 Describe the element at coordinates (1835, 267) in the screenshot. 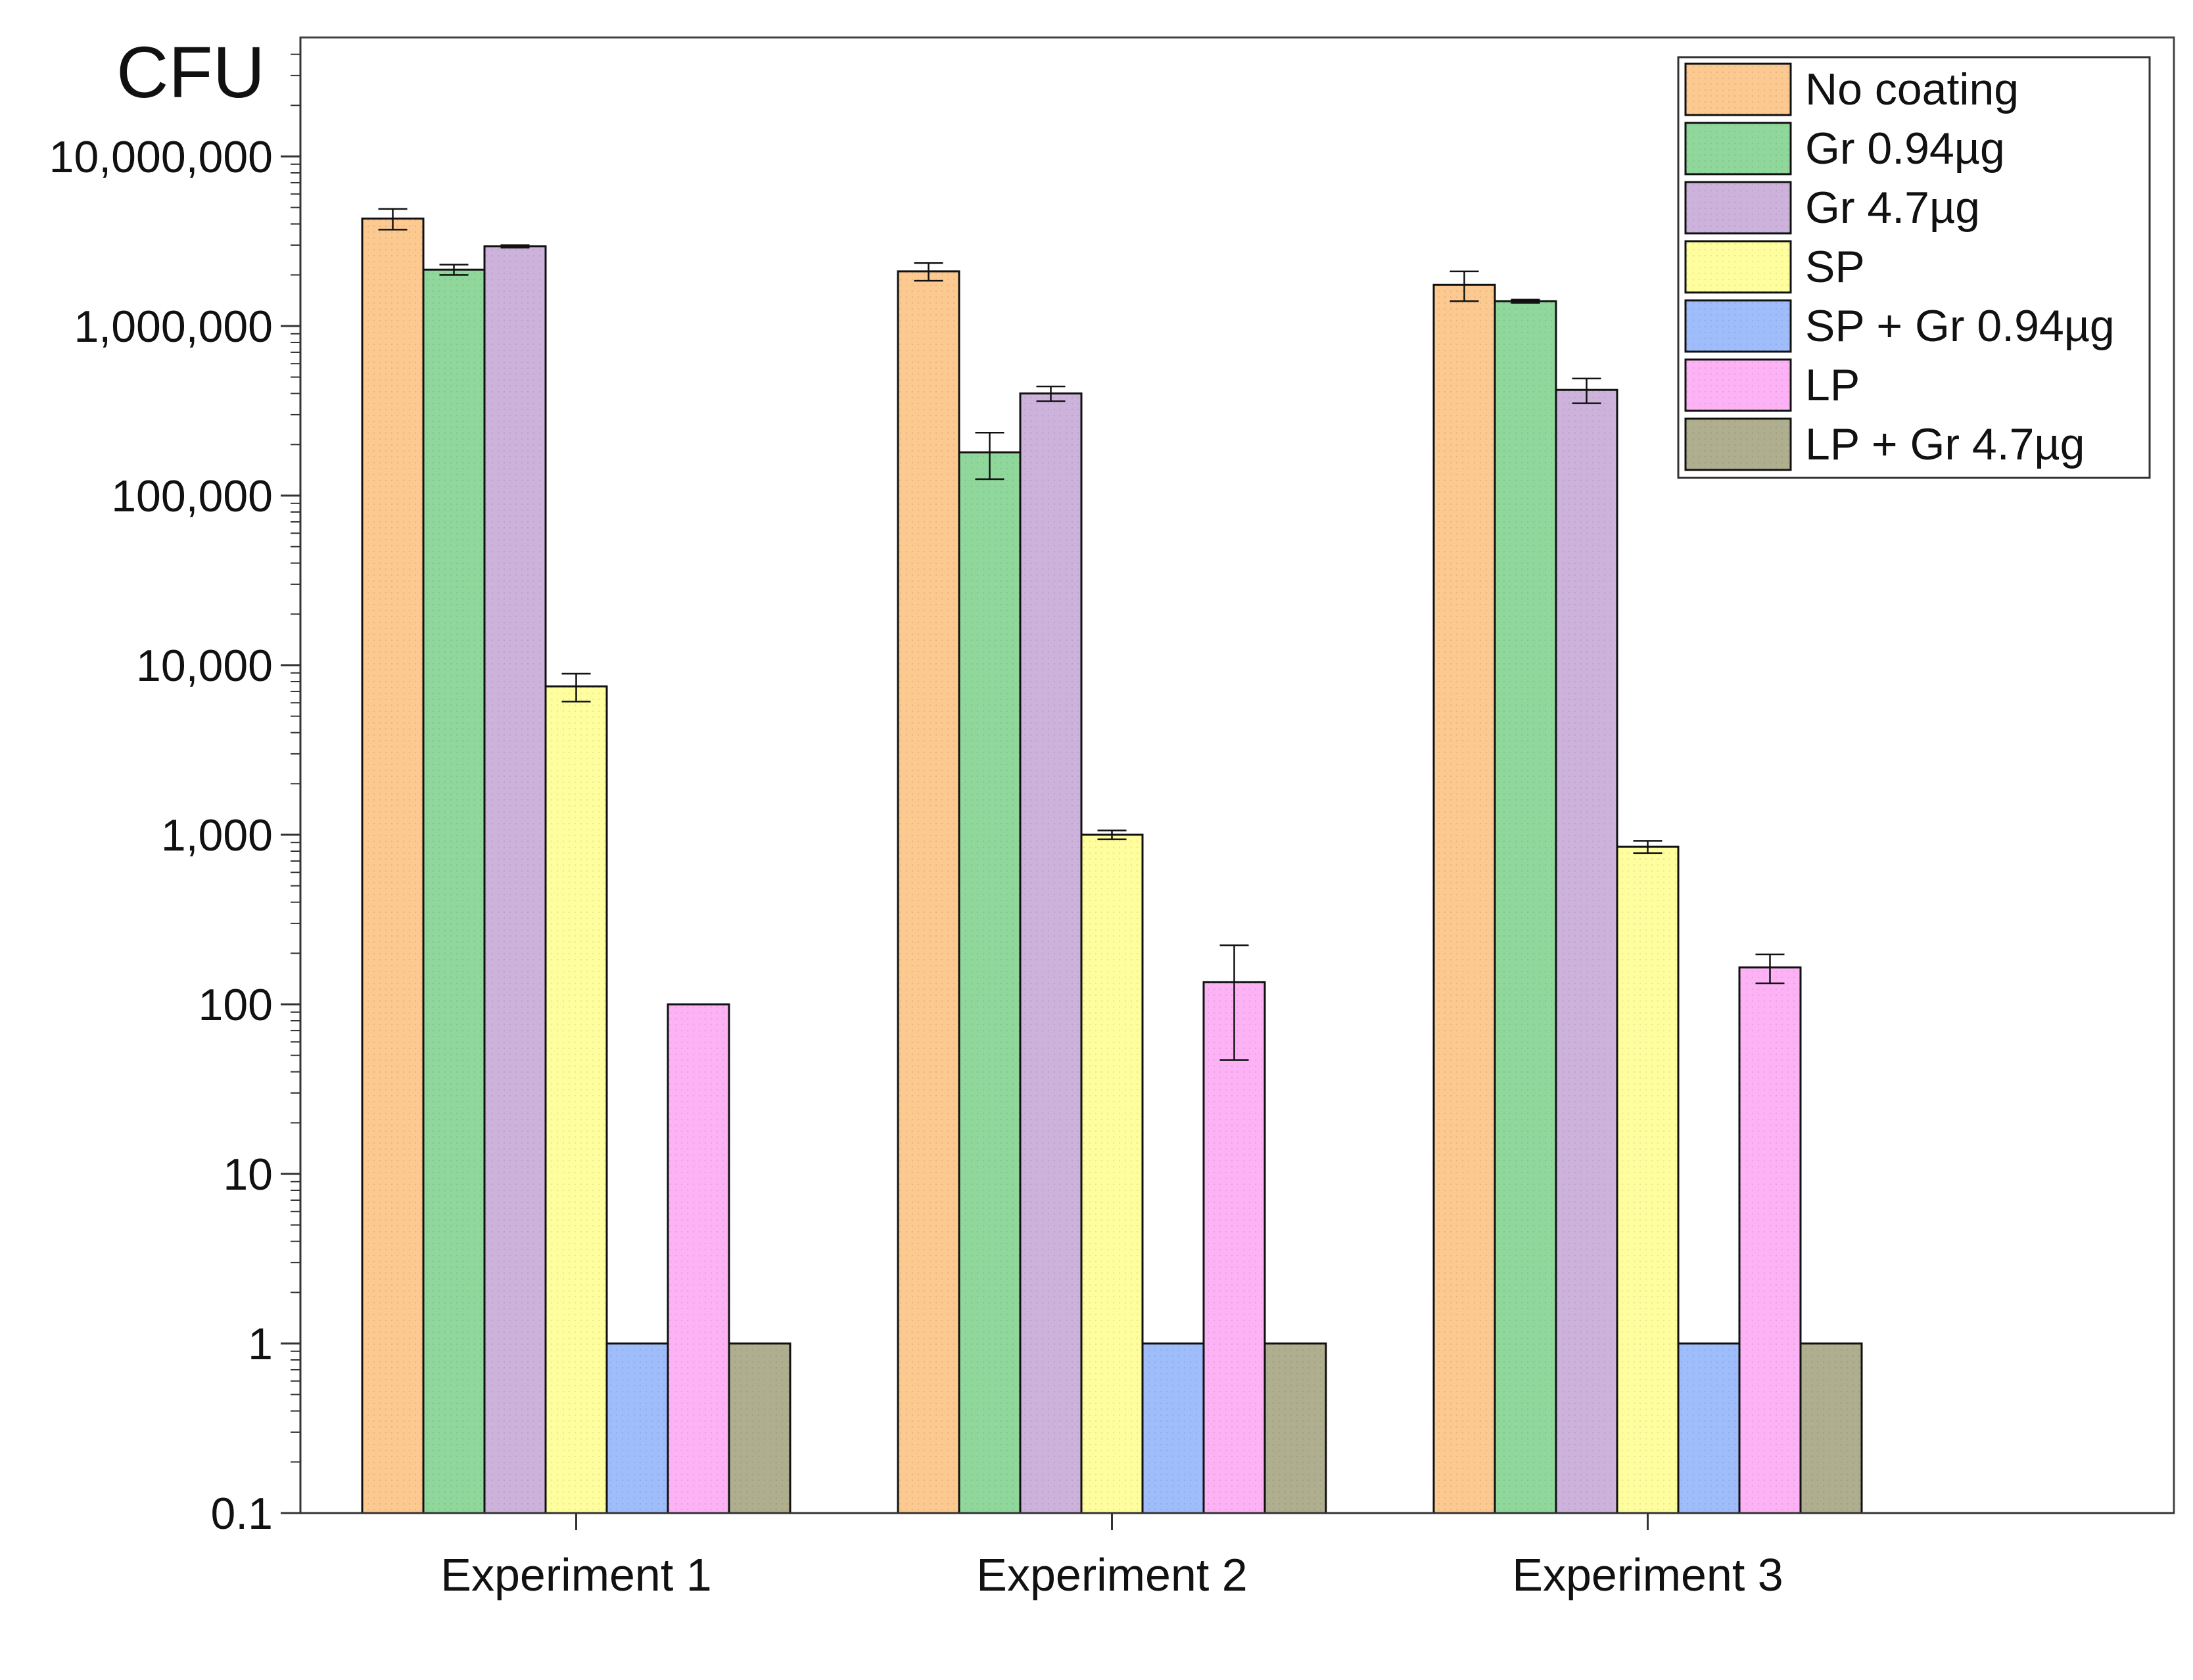

I see `legend-label: SP` at that location.